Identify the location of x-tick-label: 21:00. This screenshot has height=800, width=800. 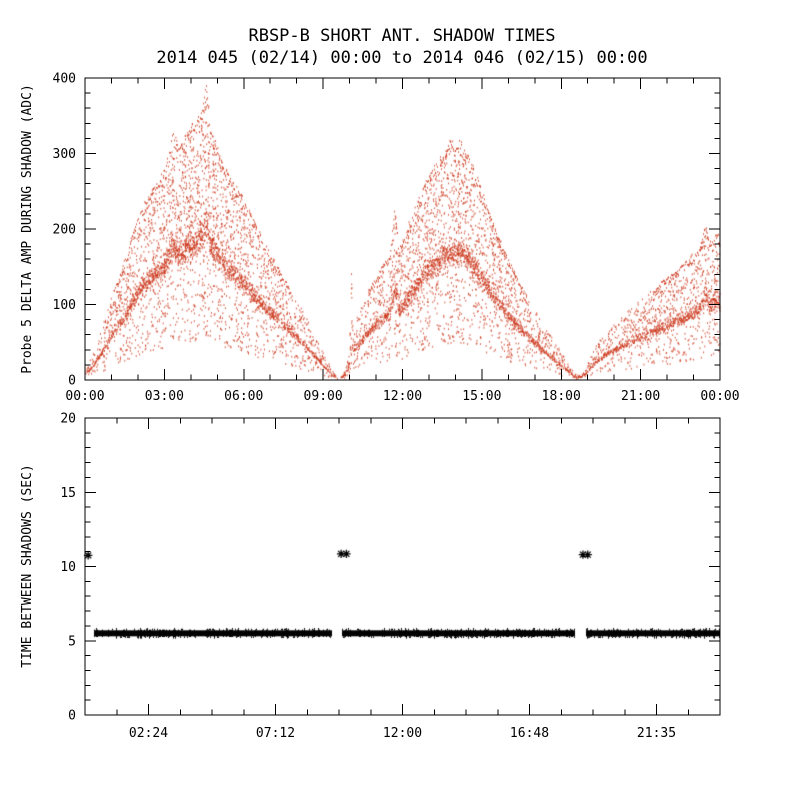
(640, 396).